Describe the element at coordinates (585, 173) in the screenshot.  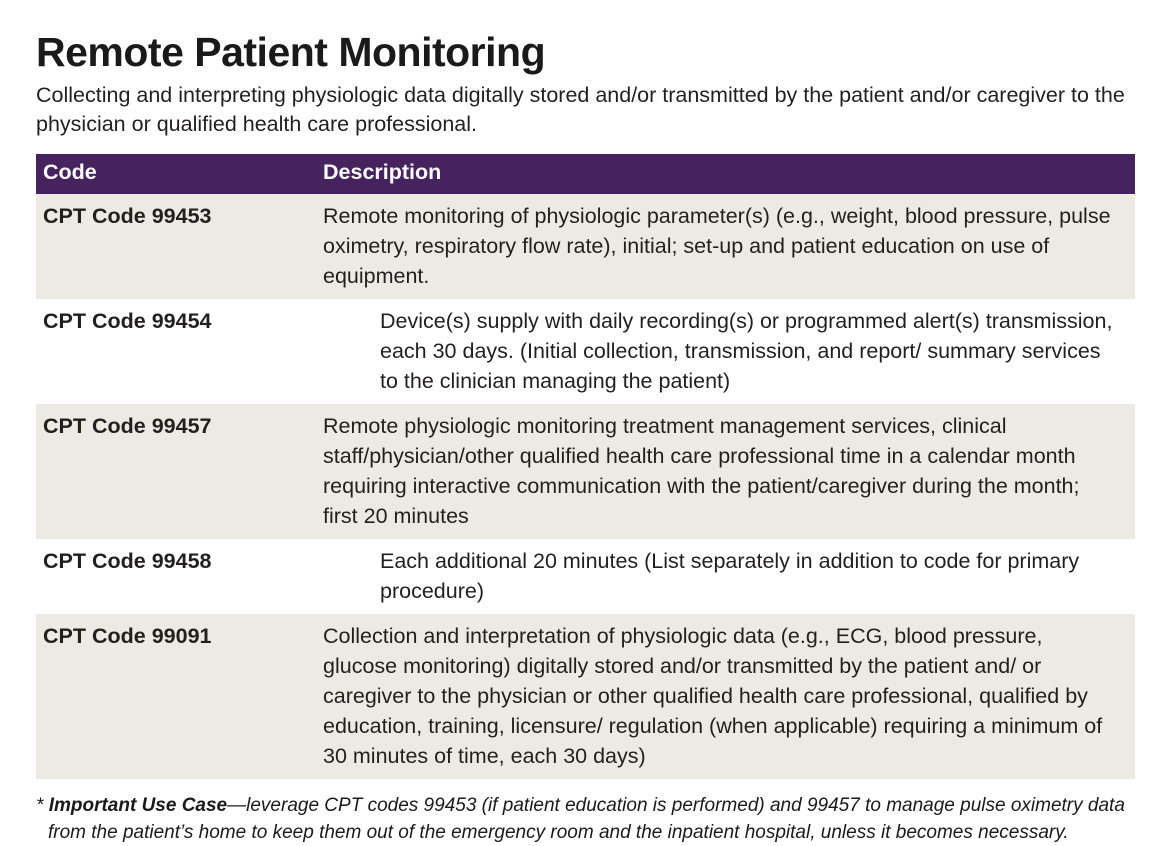
I see `table-header-row: Code Description` at that location.